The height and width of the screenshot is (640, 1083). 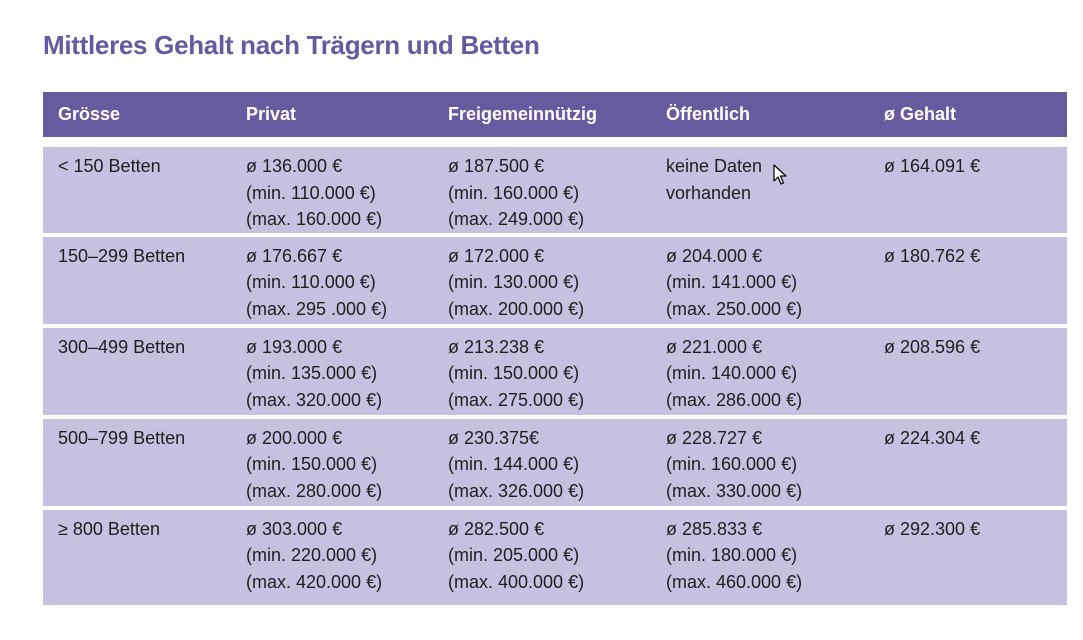 I want to click on max-value: (max. 280.000 €), so click(x=314, y=490).